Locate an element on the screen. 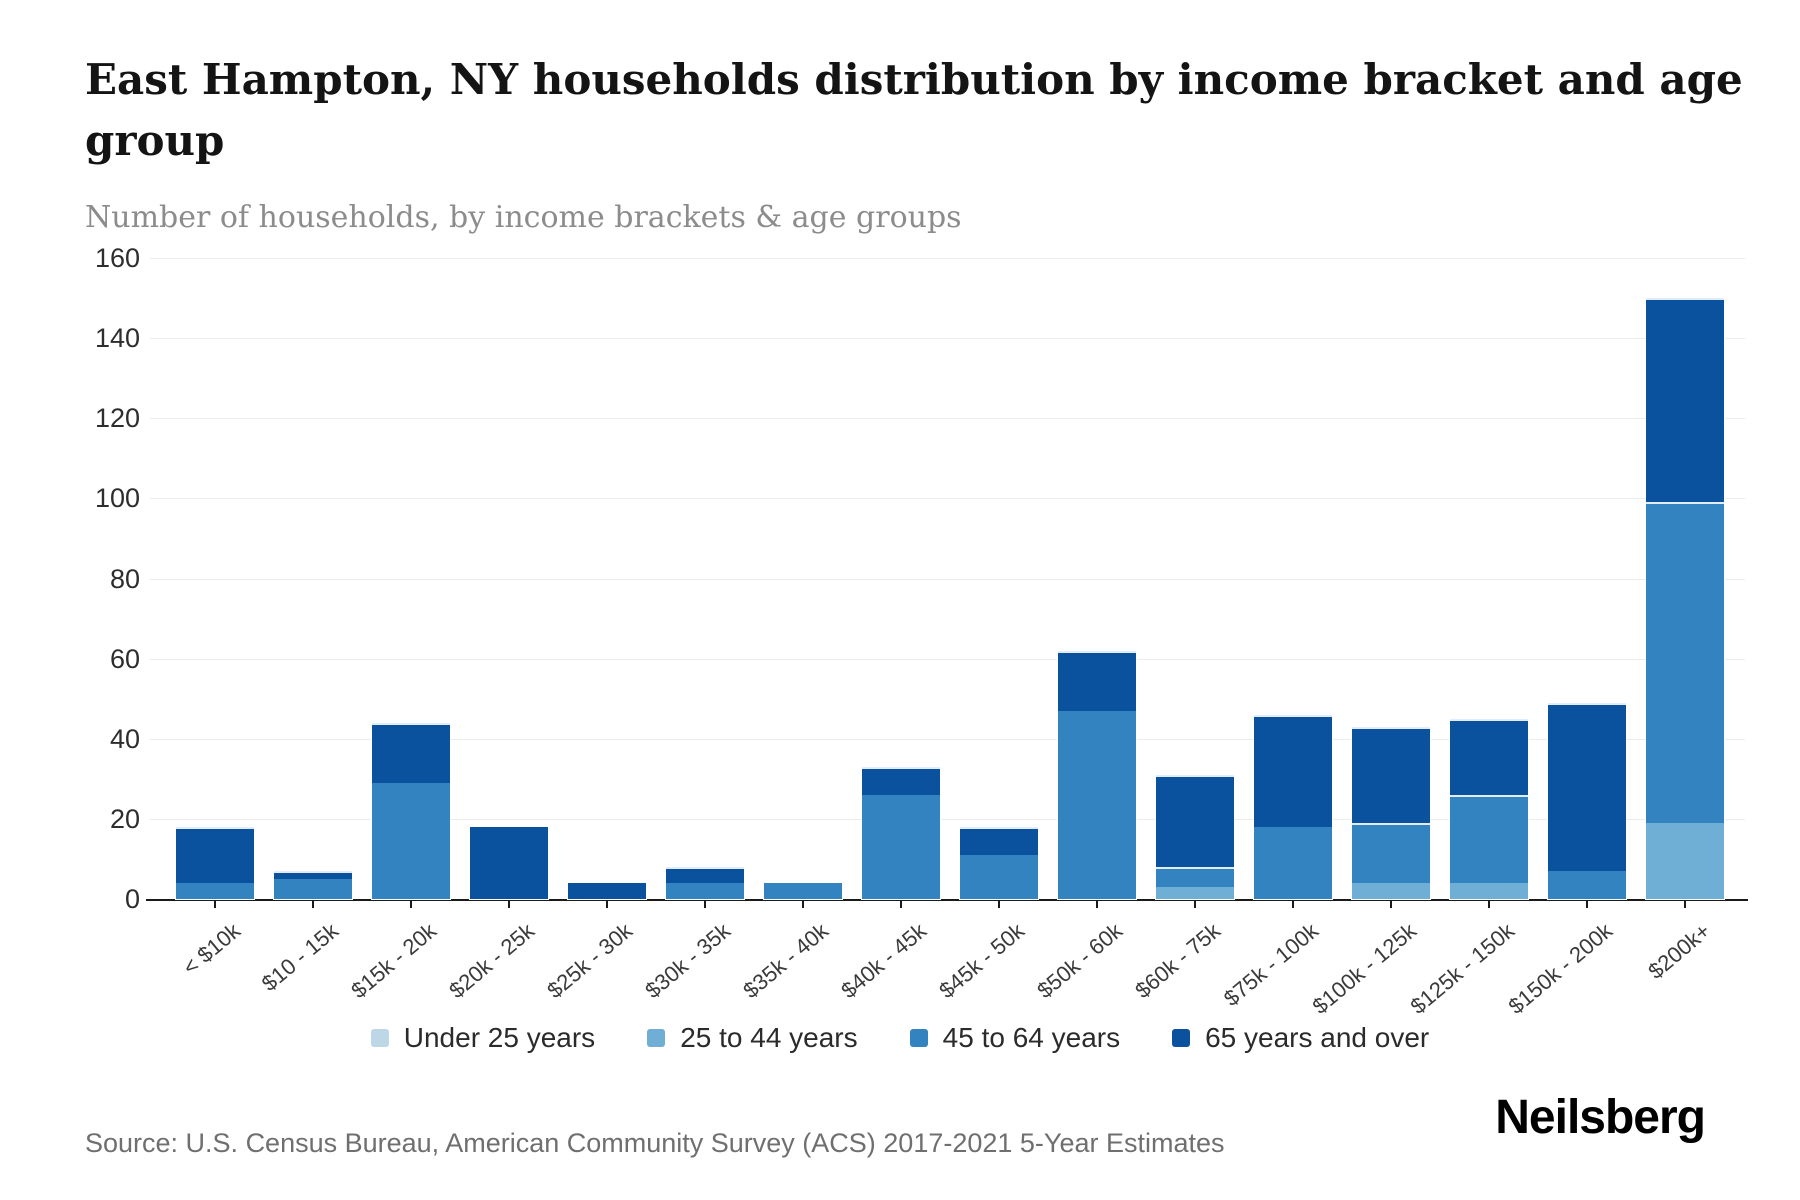 Image resolution: width=1800 pixels, height=1200 pixels. legend-item: Under 25 years is located at coordinates (483, 1038).